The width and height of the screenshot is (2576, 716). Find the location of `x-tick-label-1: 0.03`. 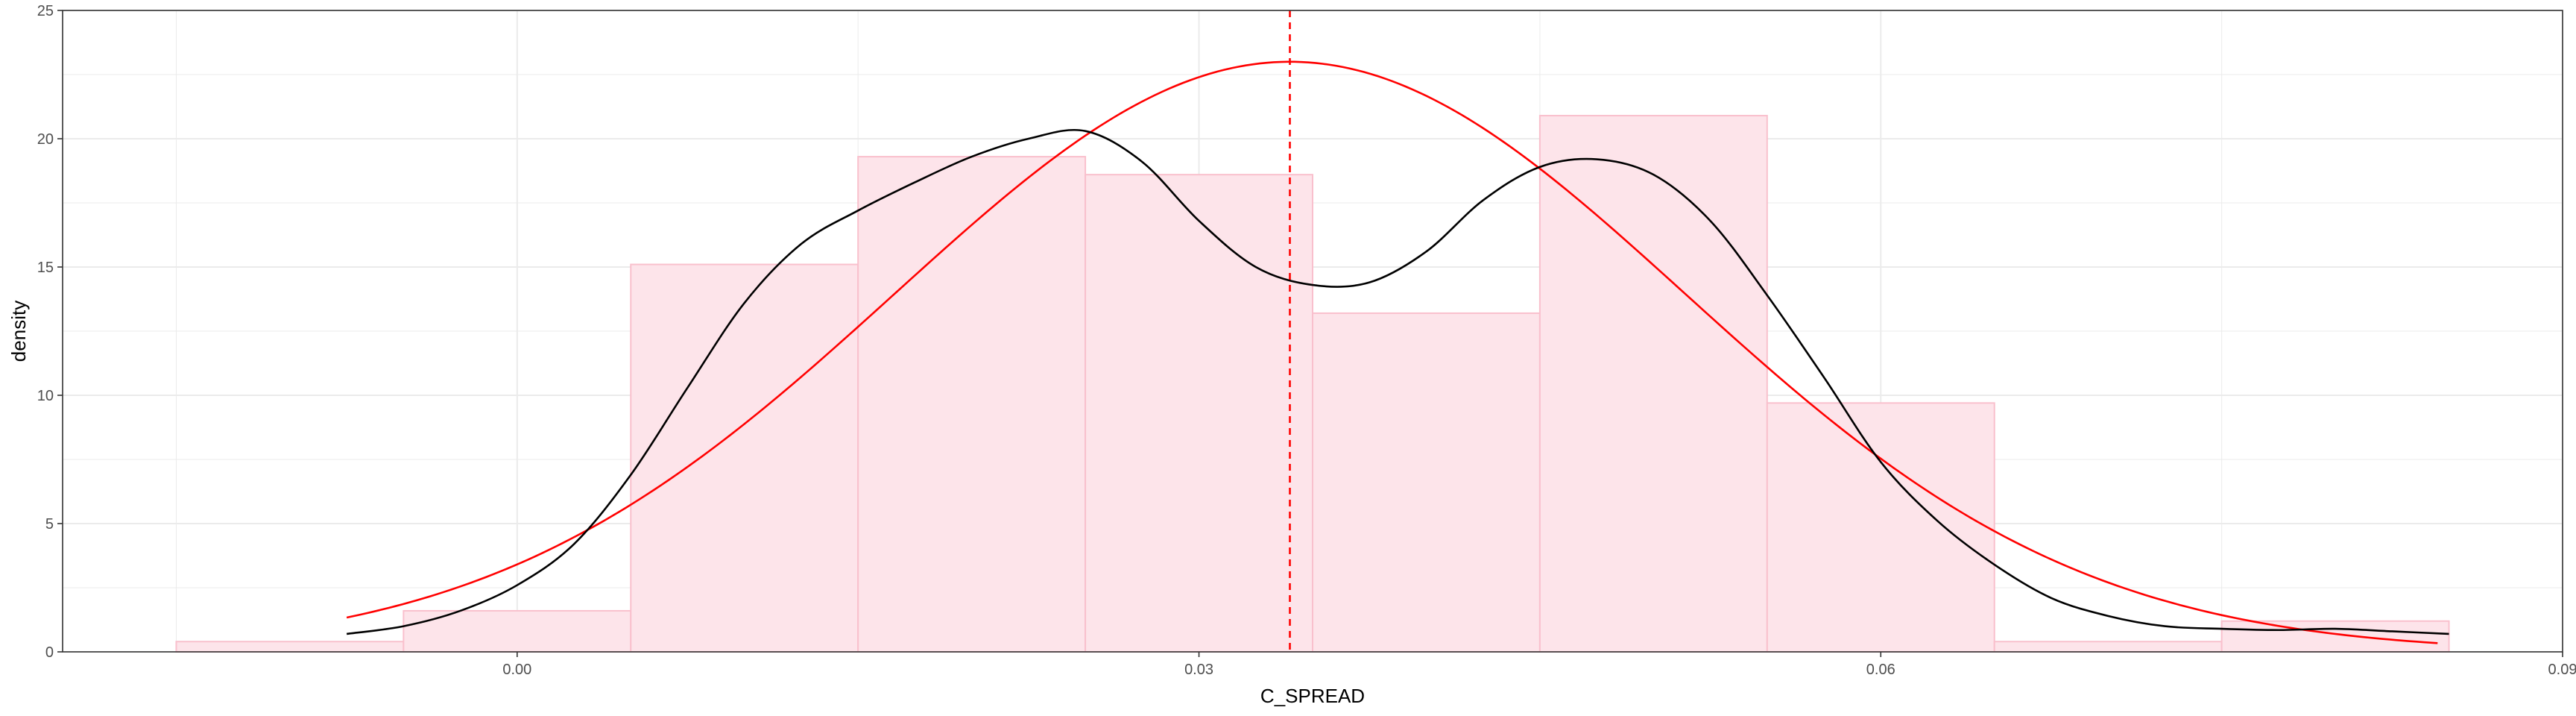

x-tick-label-1: 0.03 is located at coordinates (1198, 670).